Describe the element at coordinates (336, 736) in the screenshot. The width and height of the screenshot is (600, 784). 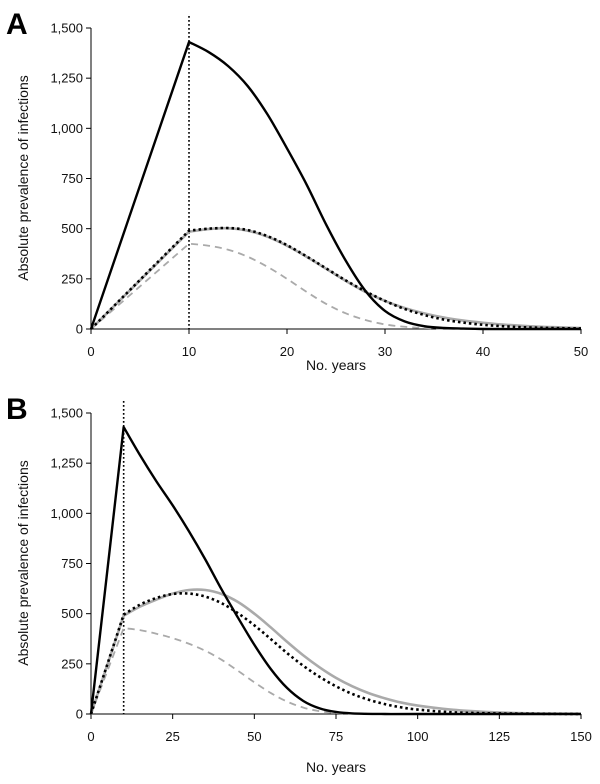
I see `x-tick-label: 75` at that location.